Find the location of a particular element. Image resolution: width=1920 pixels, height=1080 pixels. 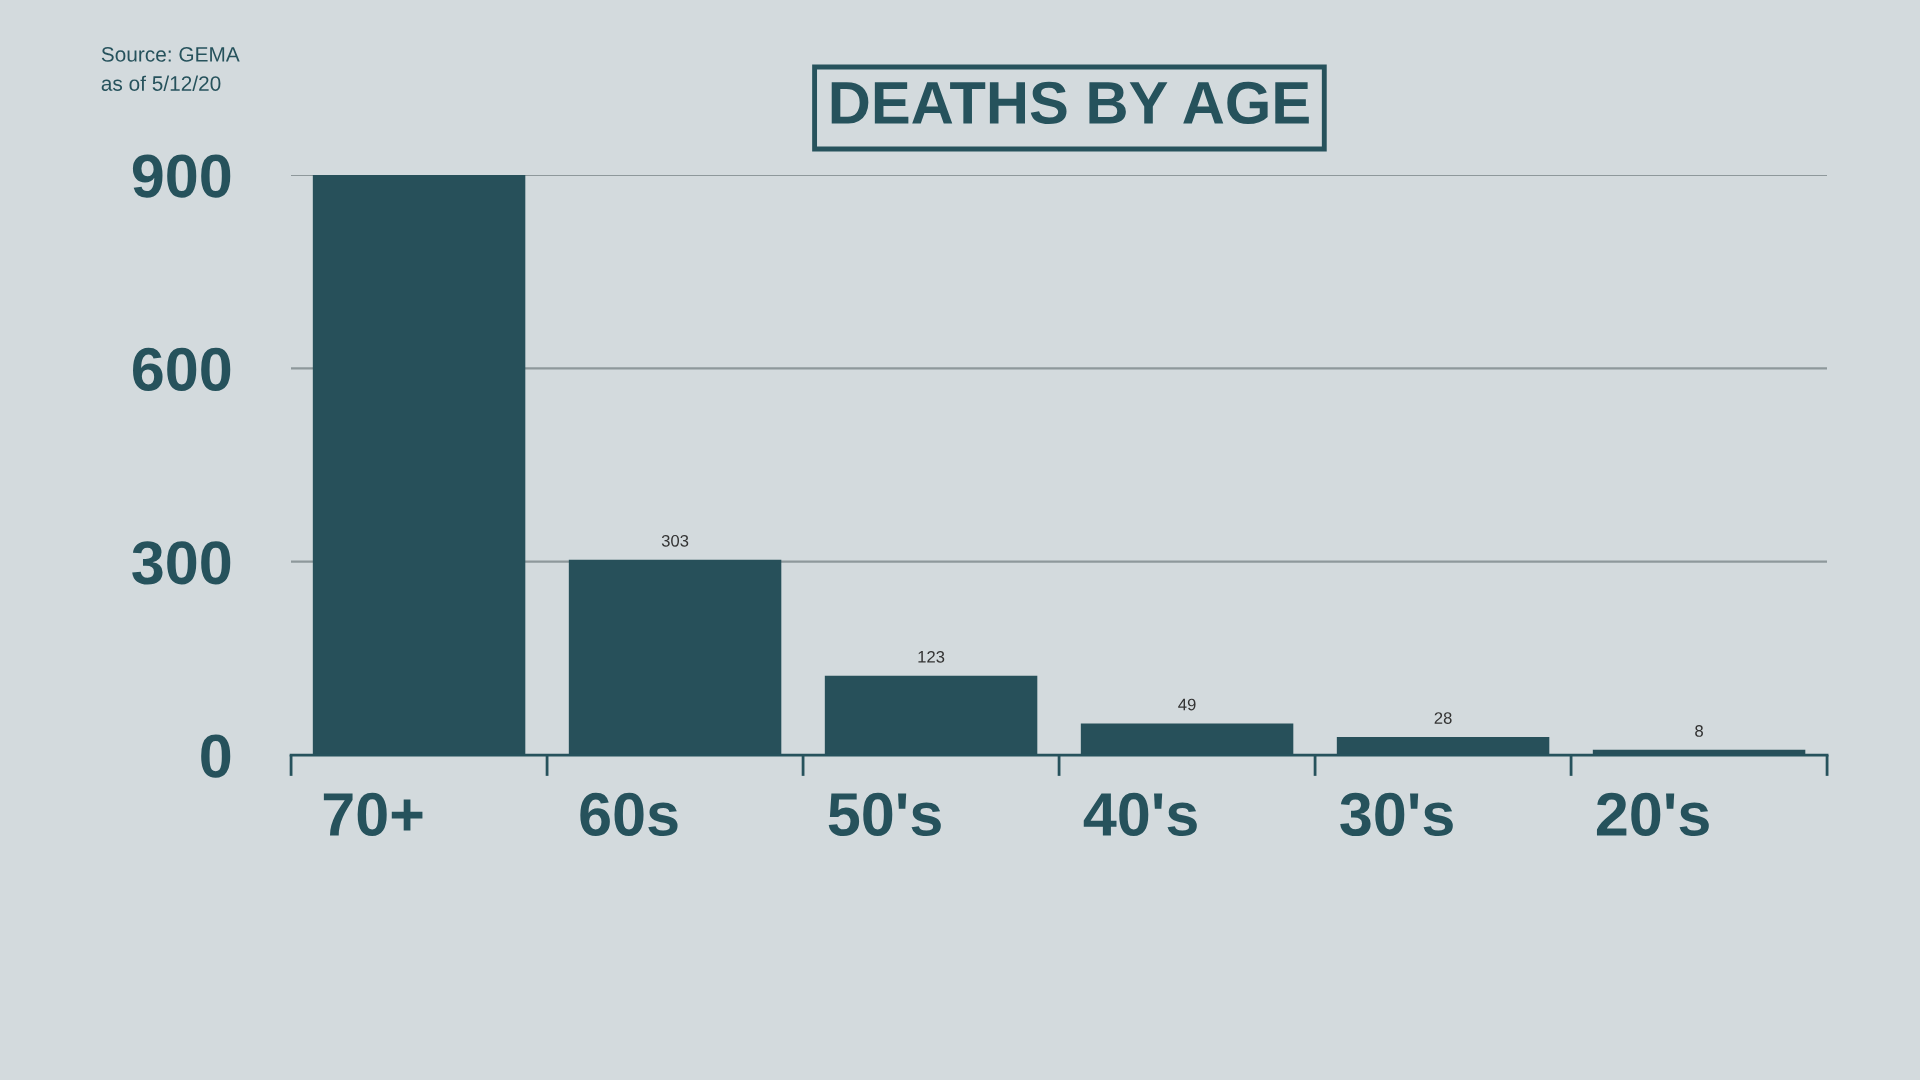

x-tick-label: 30's is located at coordinates (1396, 814).